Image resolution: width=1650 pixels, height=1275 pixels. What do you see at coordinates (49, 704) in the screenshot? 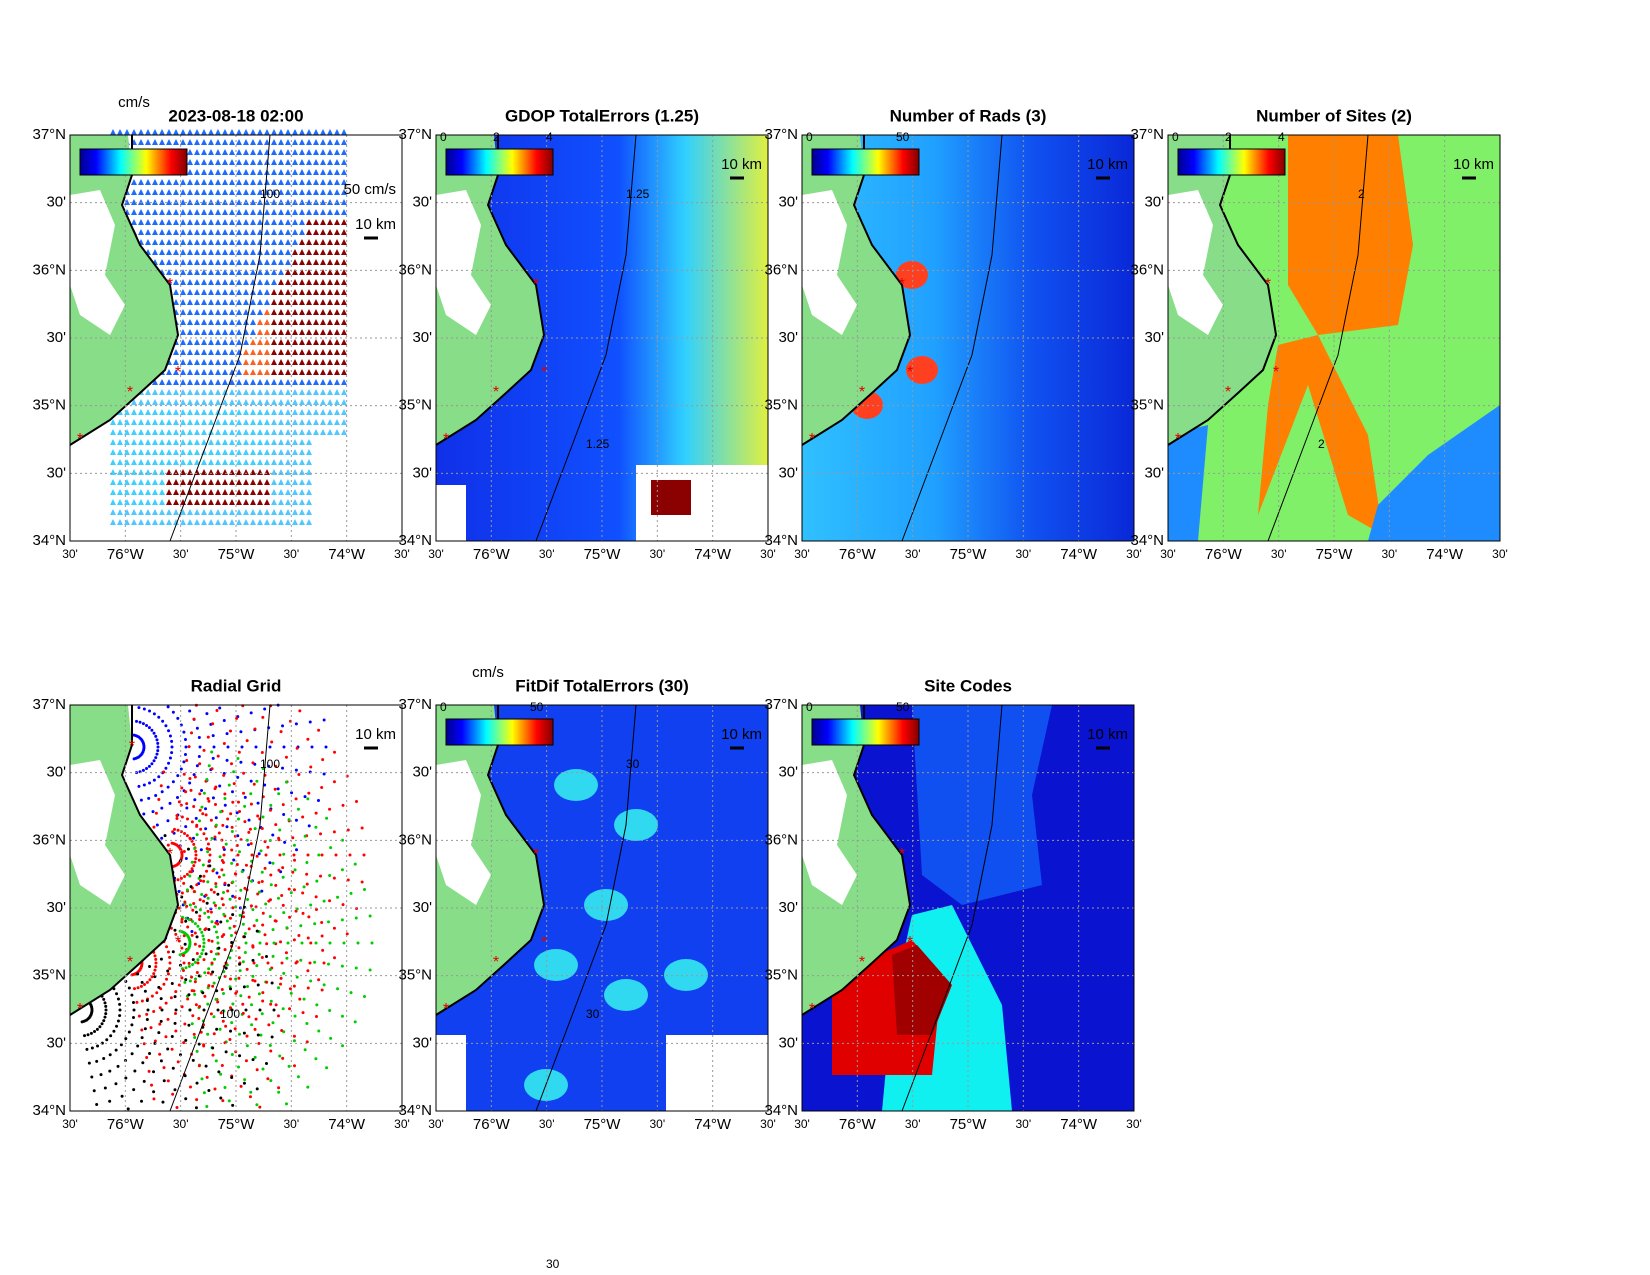
I see `lat-label: 37°N` at bounding box center [49, 704].